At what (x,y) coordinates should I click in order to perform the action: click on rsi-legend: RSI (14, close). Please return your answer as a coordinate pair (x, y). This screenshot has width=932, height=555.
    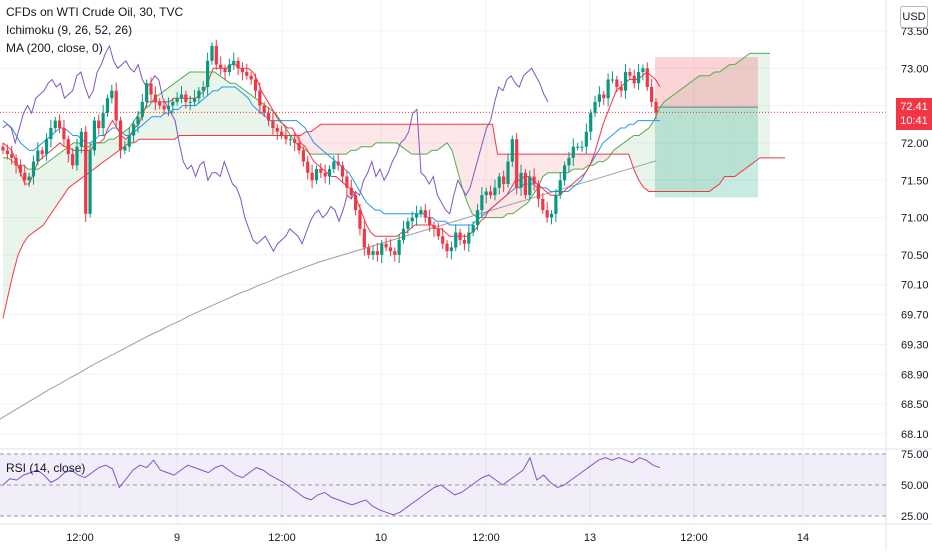
    Looking at the image, I should click on (46, 468).